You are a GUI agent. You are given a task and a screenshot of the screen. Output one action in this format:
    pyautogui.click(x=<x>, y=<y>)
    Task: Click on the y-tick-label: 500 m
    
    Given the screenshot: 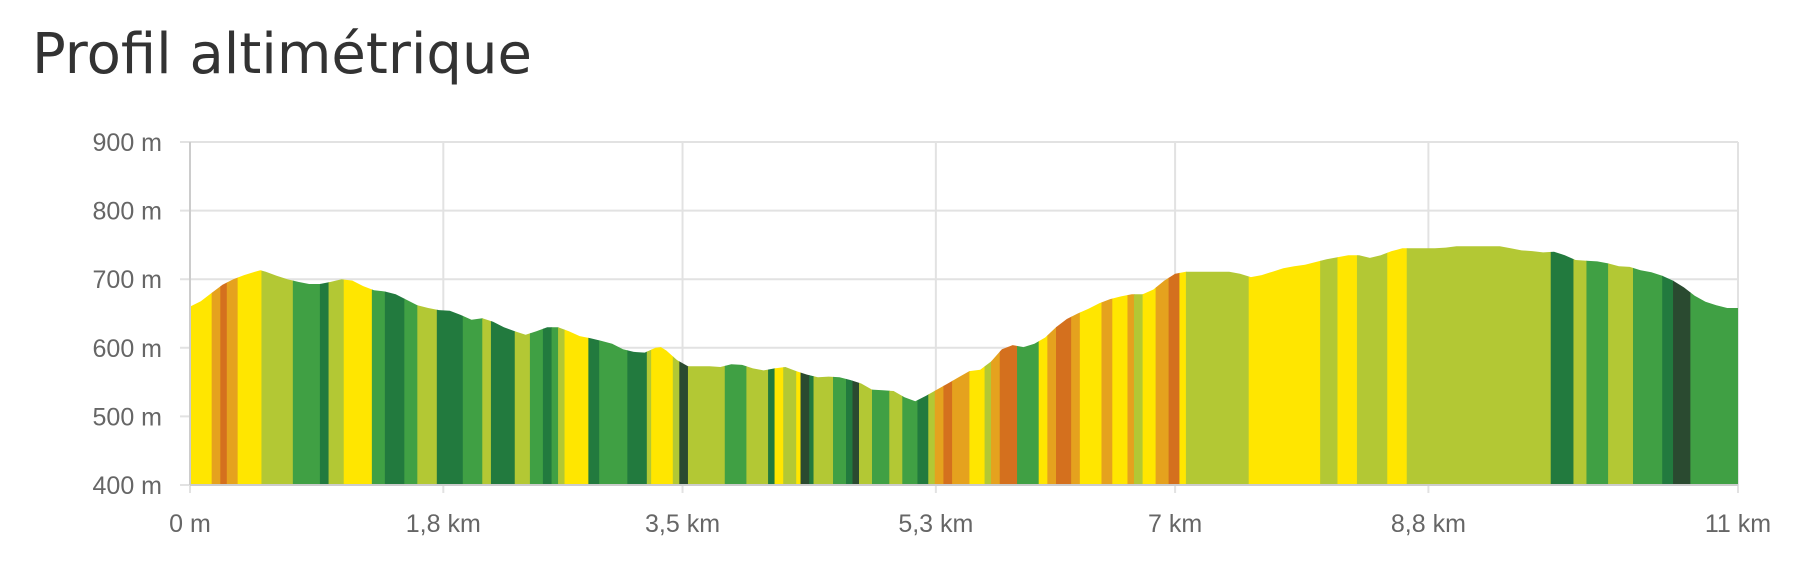 What is the action you would take?
    pyautogui.click(x=127, y=417)
    